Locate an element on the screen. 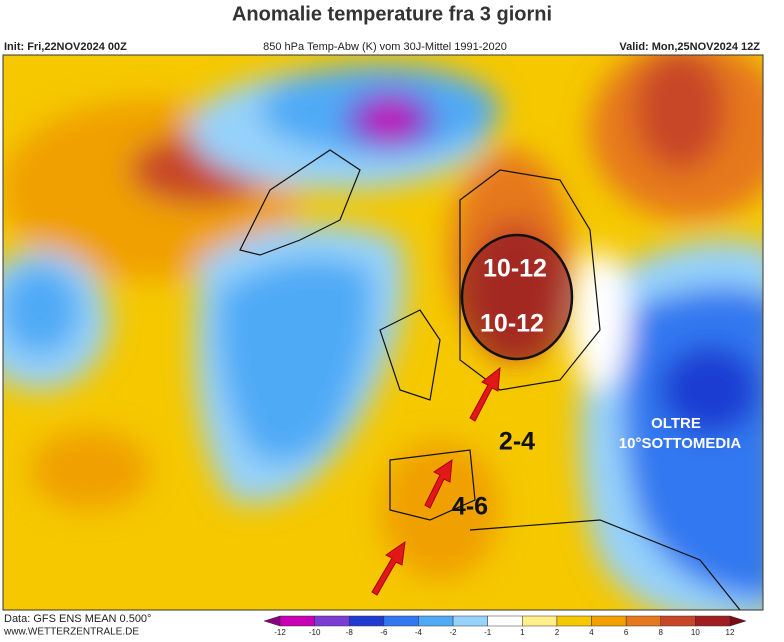 This screenshot has width=784, height=642. annotation: 2-4 is located at coordinates (517, 442).